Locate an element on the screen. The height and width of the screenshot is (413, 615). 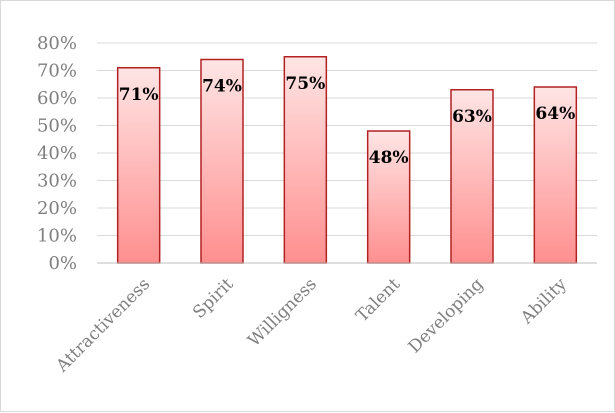
category-label: Talent is located at coordinates (378, 300).